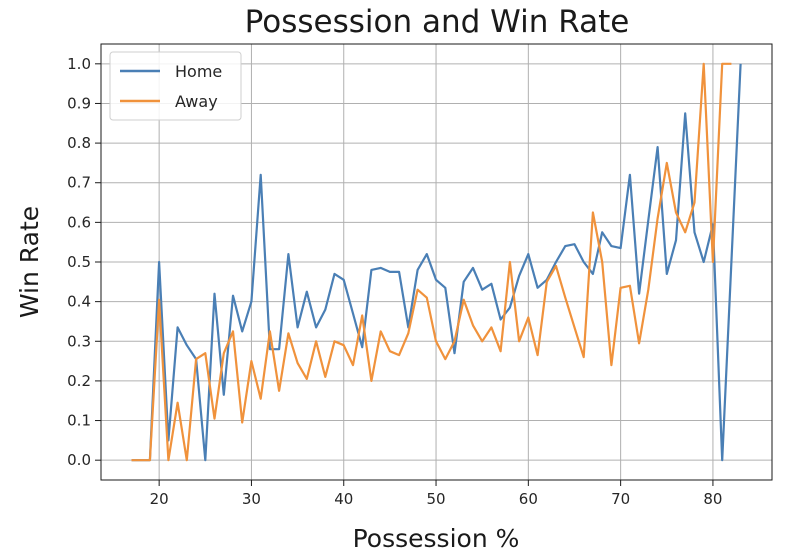  I want to click on y-axis-title: Win Rate, so click(29, 262).